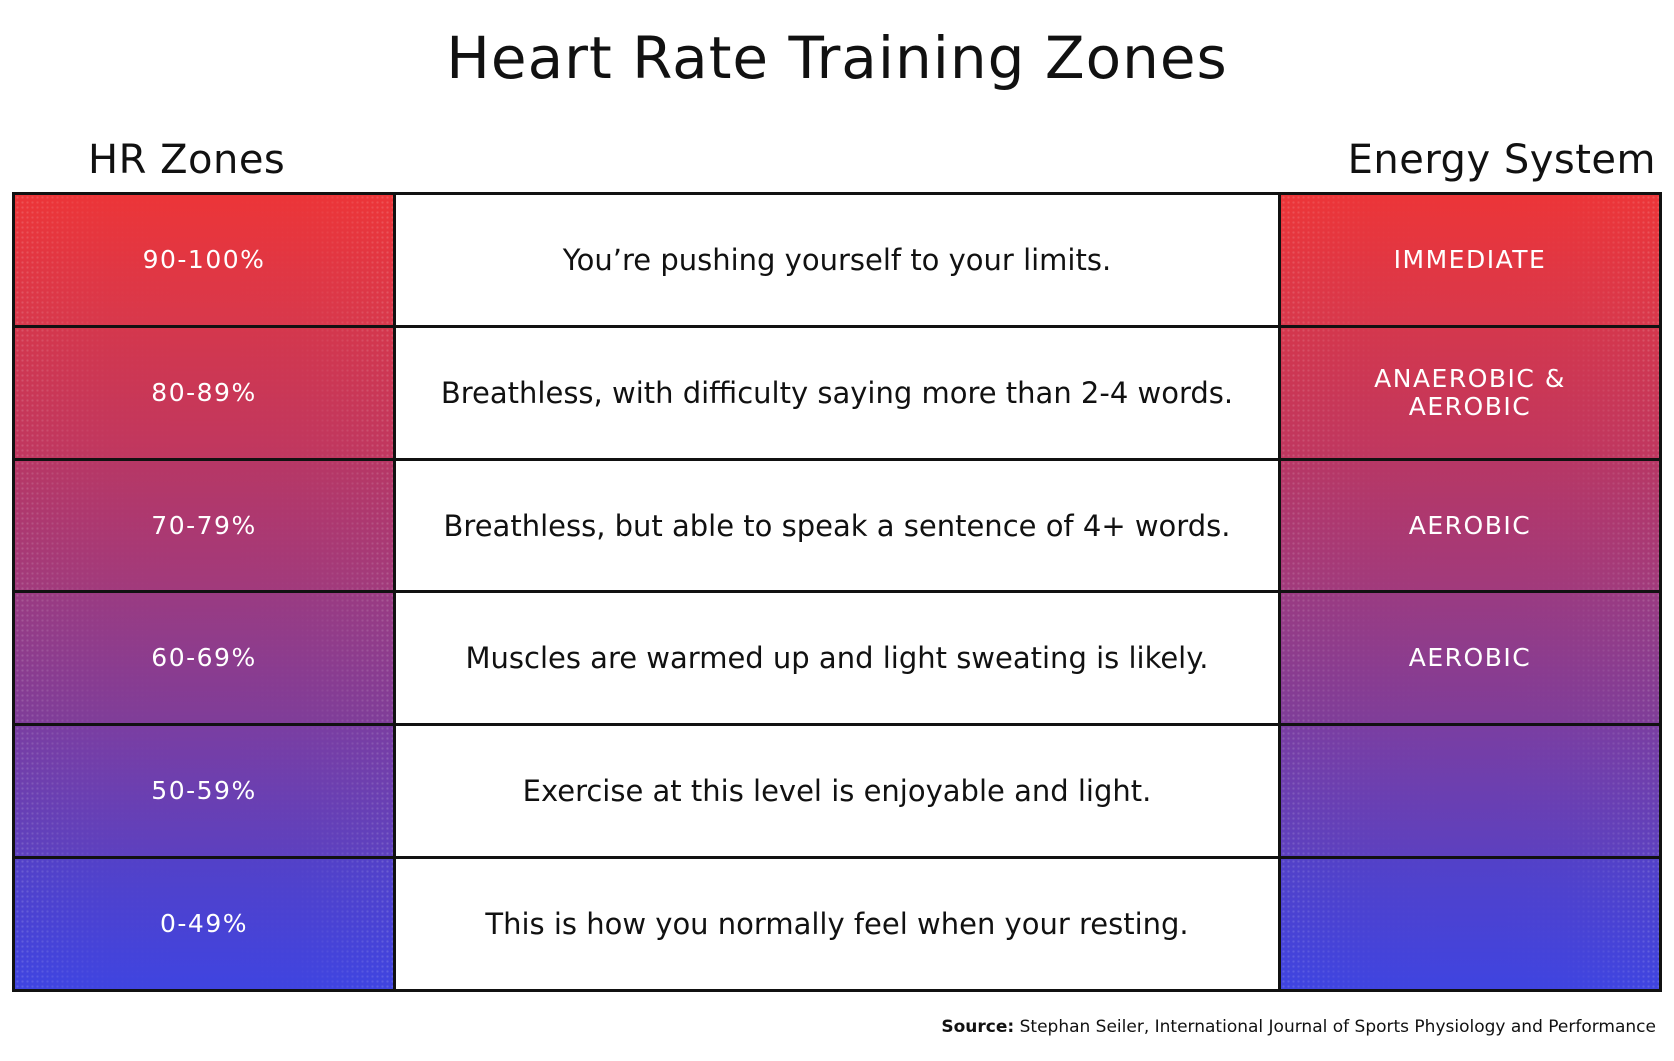 Image resolution: width=1674 pixels, height=1061 pixels. What do you see at coordinates (187, 160) in the screenshot?
I see `hr-zones-header: HR Zones` at bounding box center [187, 160].